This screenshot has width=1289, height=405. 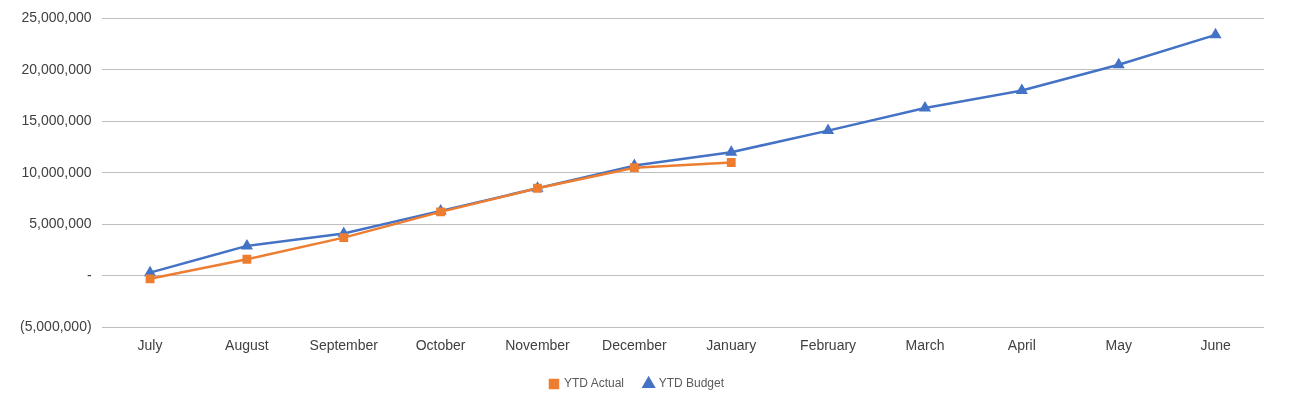 I want to click on x-tick-label: May, so click(x=1118, y=345).